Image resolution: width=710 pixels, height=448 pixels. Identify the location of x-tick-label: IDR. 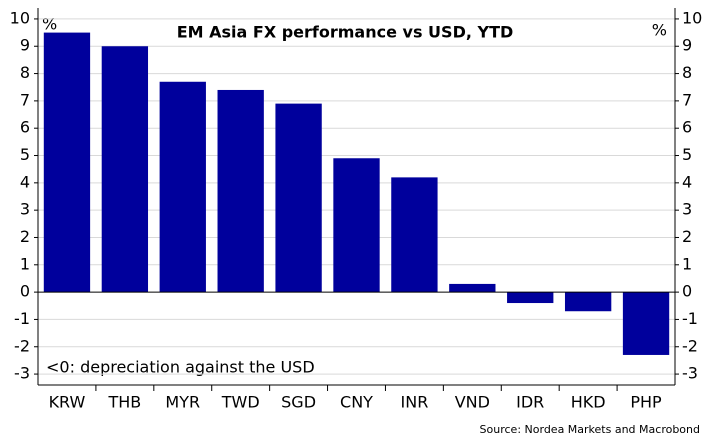
(530, 402).